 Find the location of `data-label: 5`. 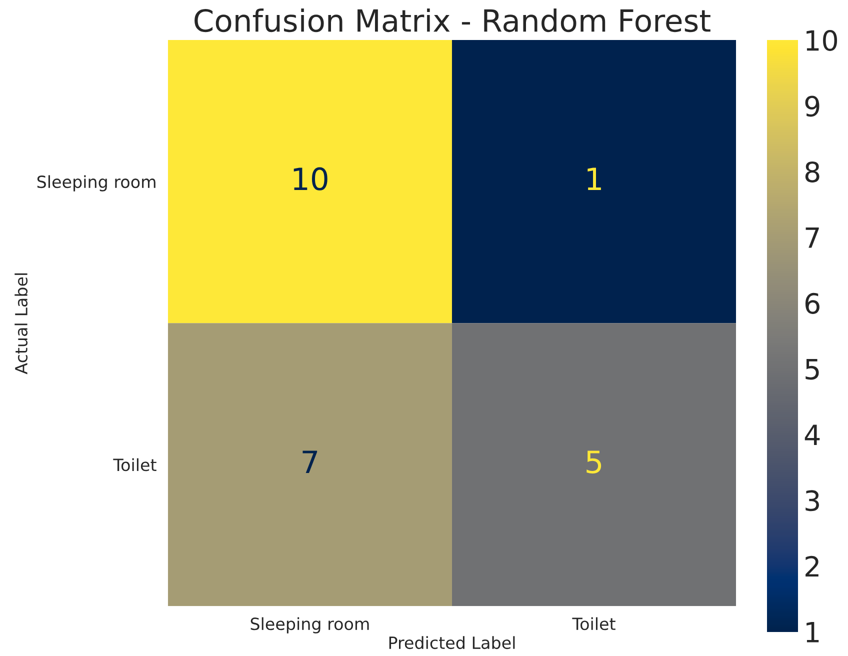

data-label: 5 is located at coordinates (594, 462).